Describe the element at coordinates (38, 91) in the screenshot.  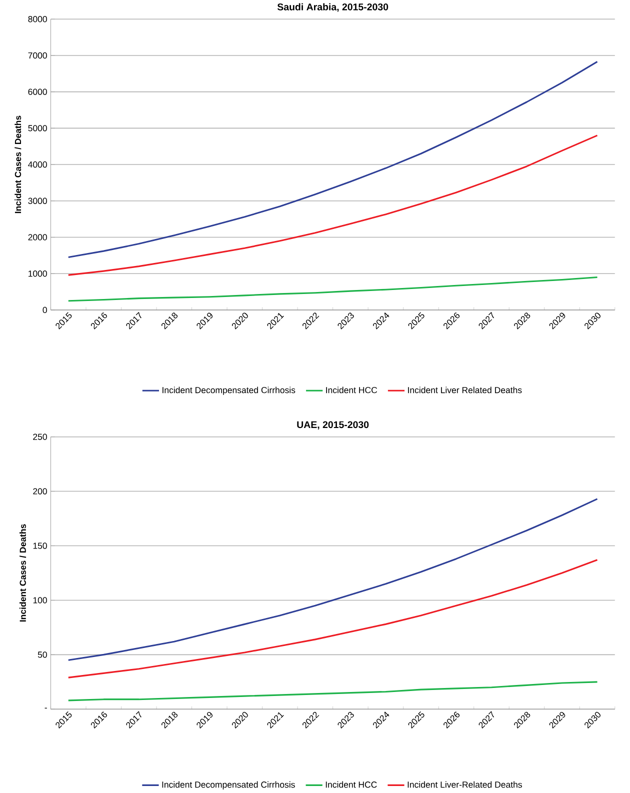
I see `y-tick-label: 6000` at that location.